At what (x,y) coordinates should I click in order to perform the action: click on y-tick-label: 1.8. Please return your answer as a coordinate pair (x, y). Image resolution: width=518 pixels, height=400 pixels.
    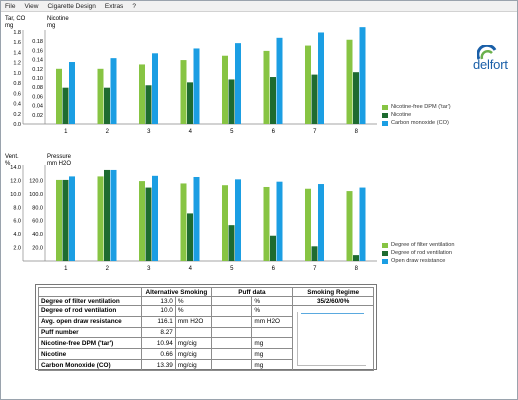
    Looking at the image, I should click on (17, 33).